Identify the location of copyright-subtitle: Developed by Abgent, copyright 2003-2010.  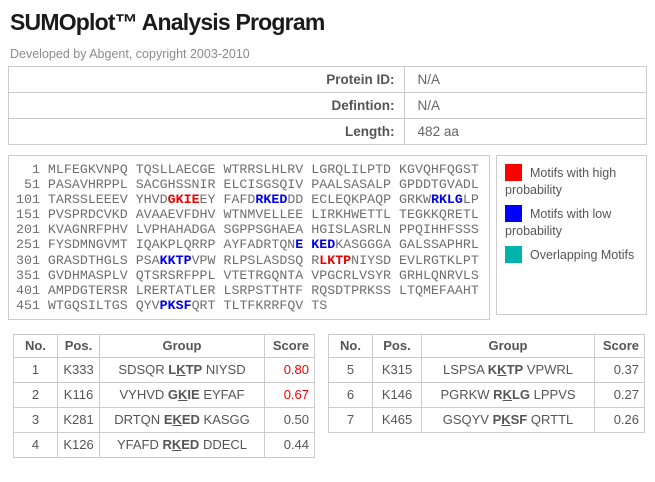
(130, 54).